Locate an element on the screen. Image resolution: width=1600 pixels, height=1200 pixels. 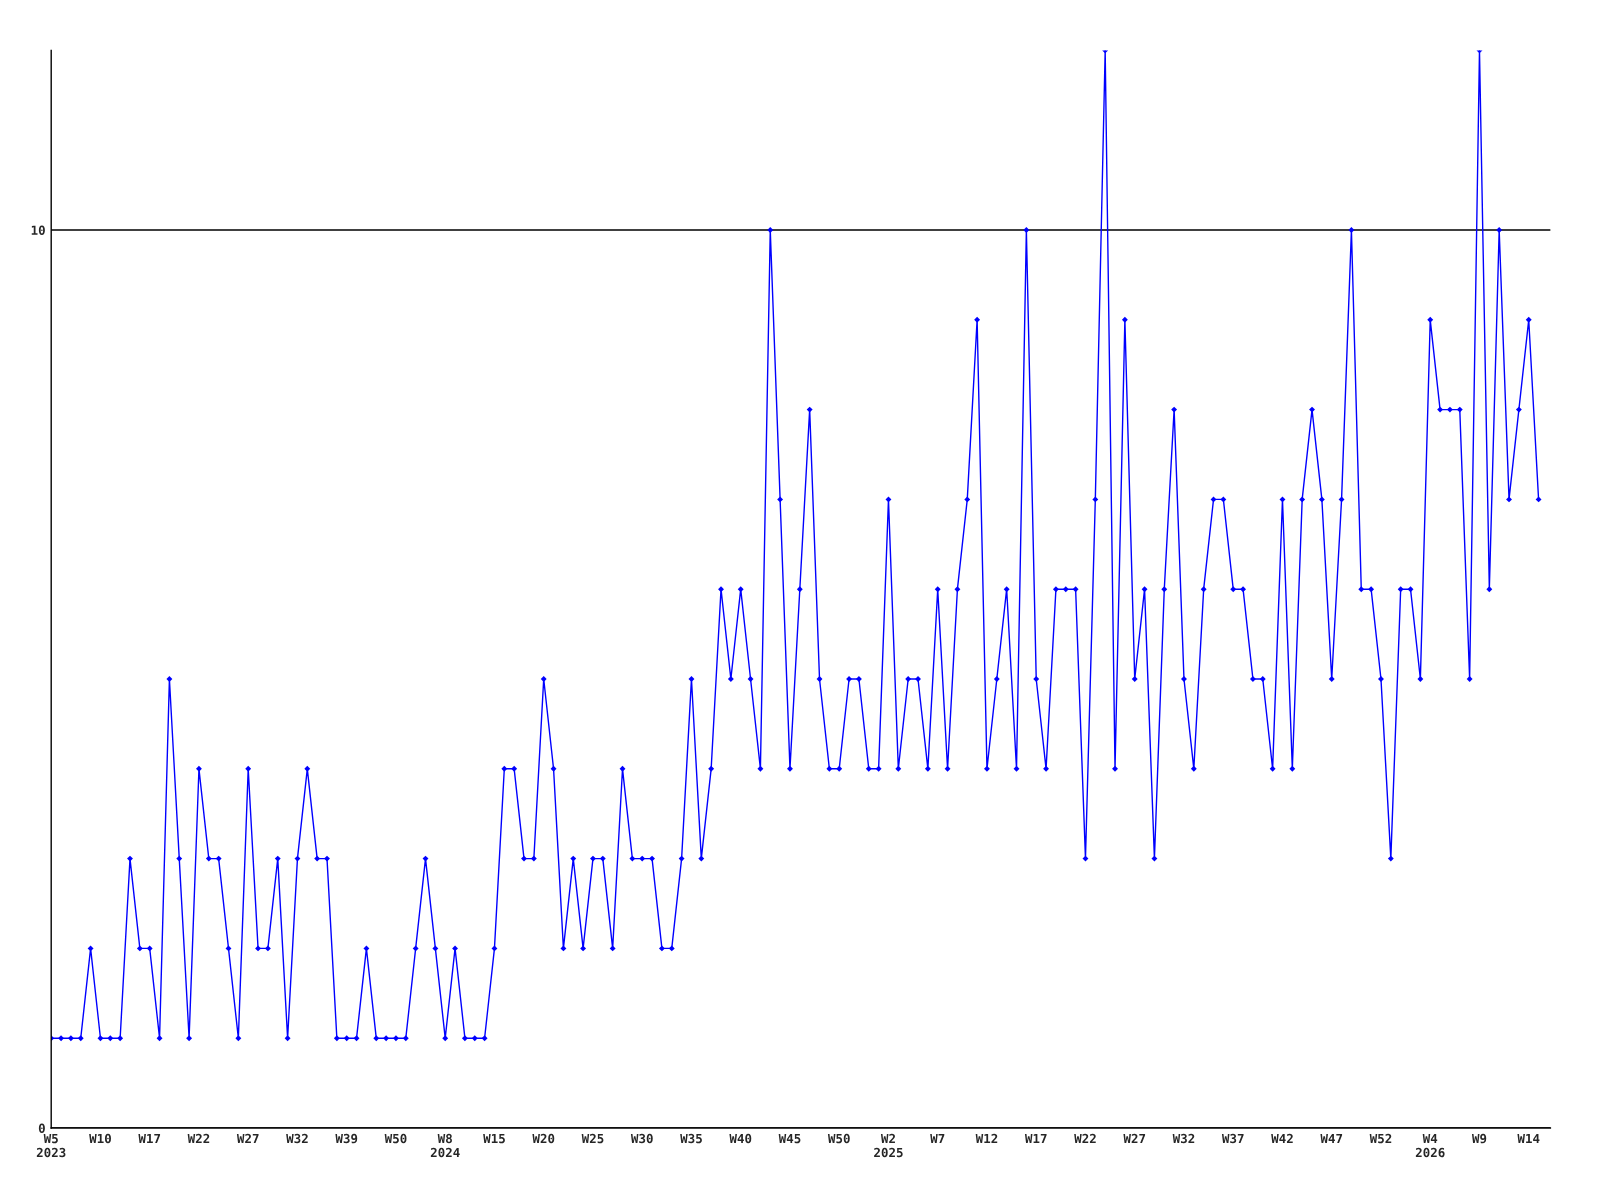
x-tick-label: W5 2023 is located at coordinates (51, 1145).